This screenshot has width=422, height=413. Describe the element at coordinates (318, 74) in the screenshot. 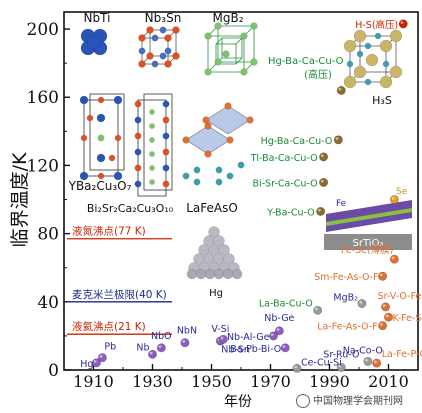

I see `crystal-label: (高压)` at that location.